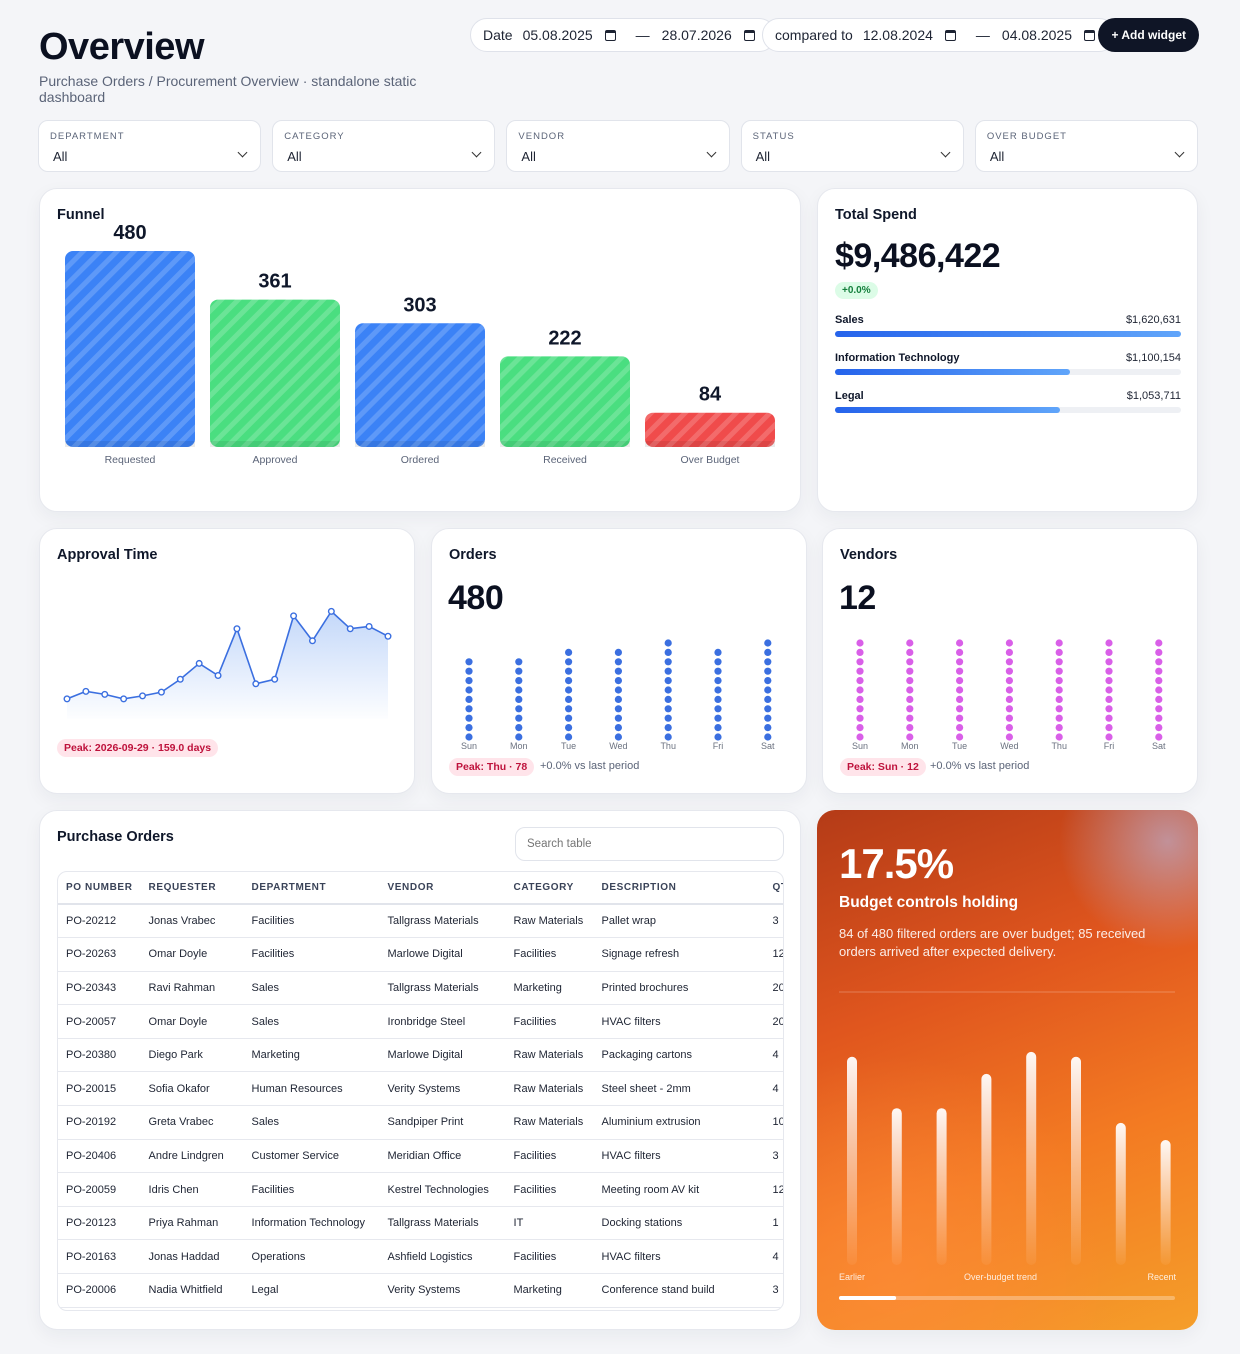 Image resolution: width=1240 pixels, height=1354 pixels. I want to click on filter-status: STATUS All, so click(852, 146).